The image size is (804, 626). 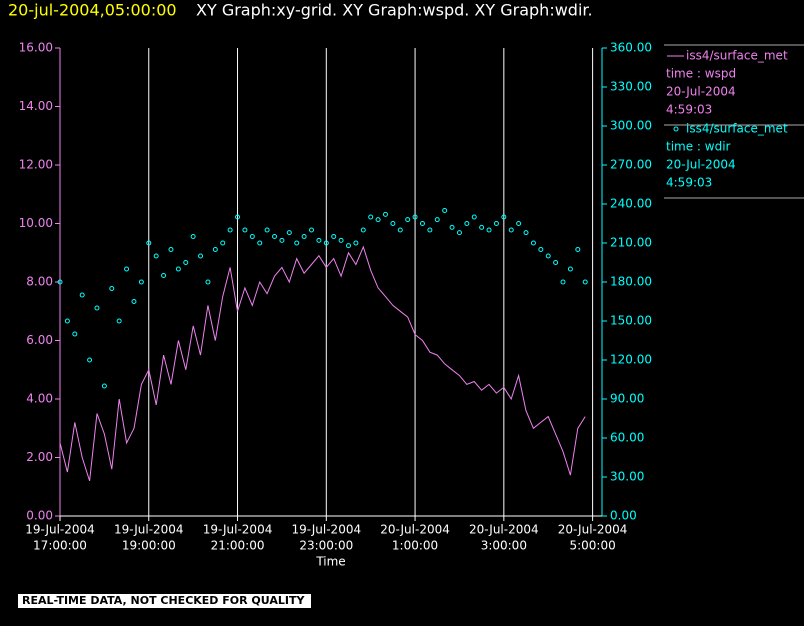 What do you see at coordinates (631, 243) in the screenshot?
I see `y2-tick-label: 210.00` at bounding box center [631, 243].